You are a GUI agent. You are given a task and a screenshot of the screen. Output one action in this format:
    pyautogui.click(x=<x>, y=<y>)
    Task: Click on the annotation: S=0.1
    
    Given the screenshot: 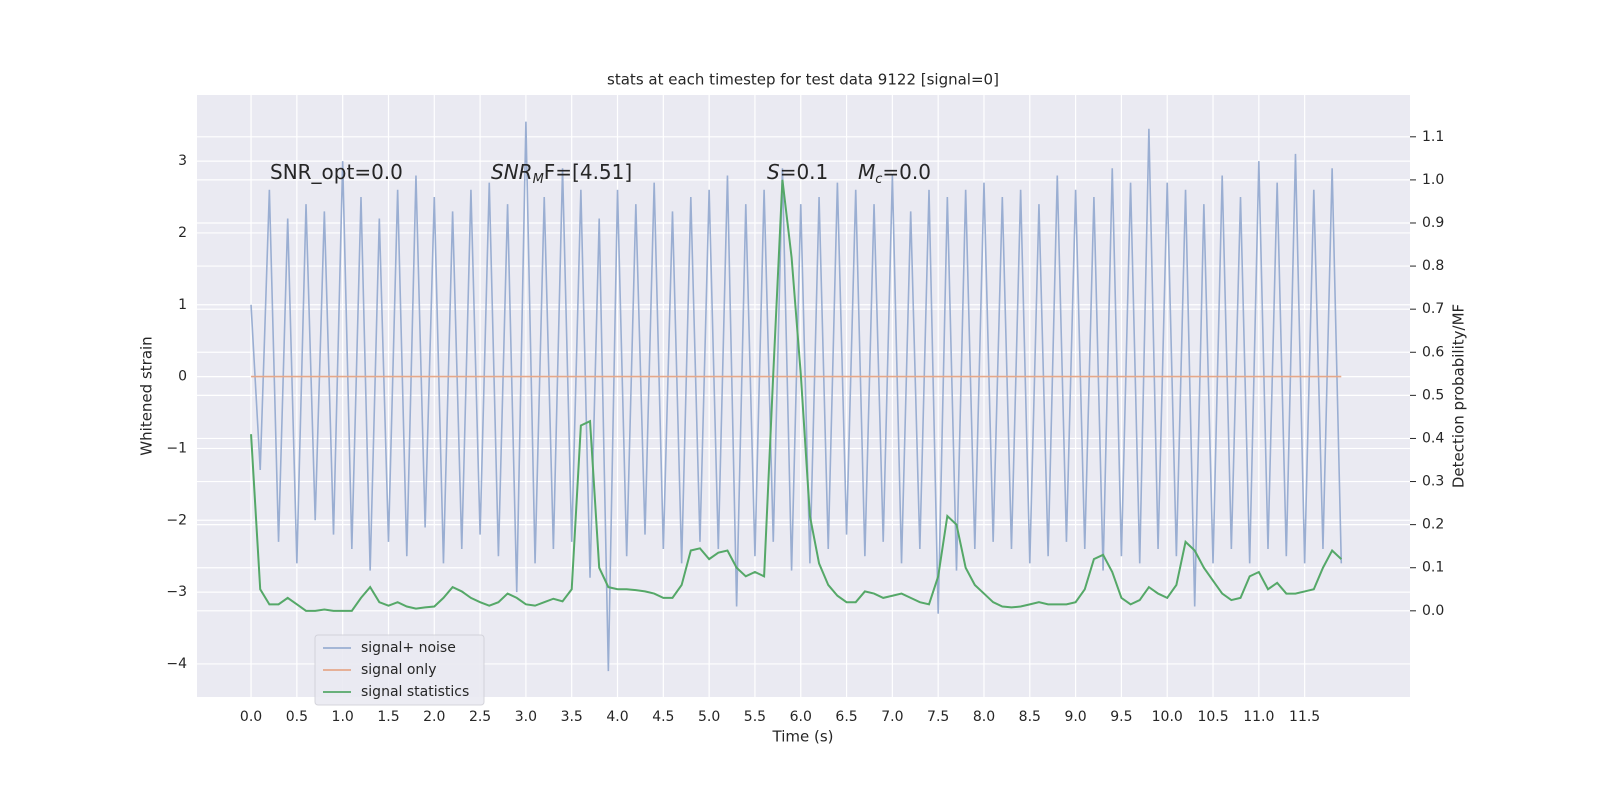 What is the action you would take?
    pyautogui.click(x=797, y=172)
    